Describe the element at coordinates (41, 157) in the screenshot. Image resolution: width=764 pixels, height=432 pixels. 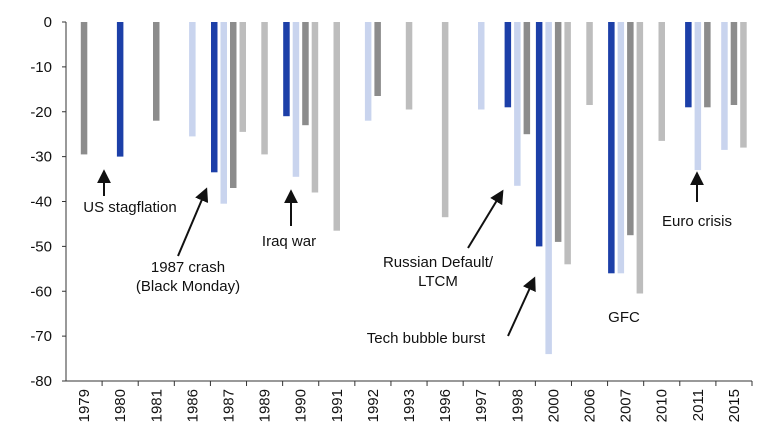
I see `y-tick-label: -30` at that location.